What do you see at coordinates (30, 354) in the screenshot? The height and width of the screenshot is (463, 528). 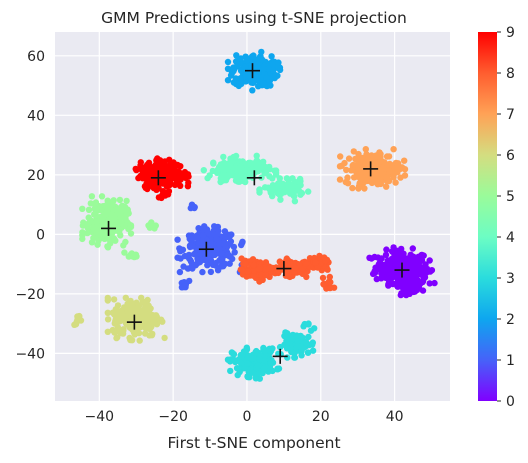 I see `y-tick-label: −40` at bounding box center [30, 354].